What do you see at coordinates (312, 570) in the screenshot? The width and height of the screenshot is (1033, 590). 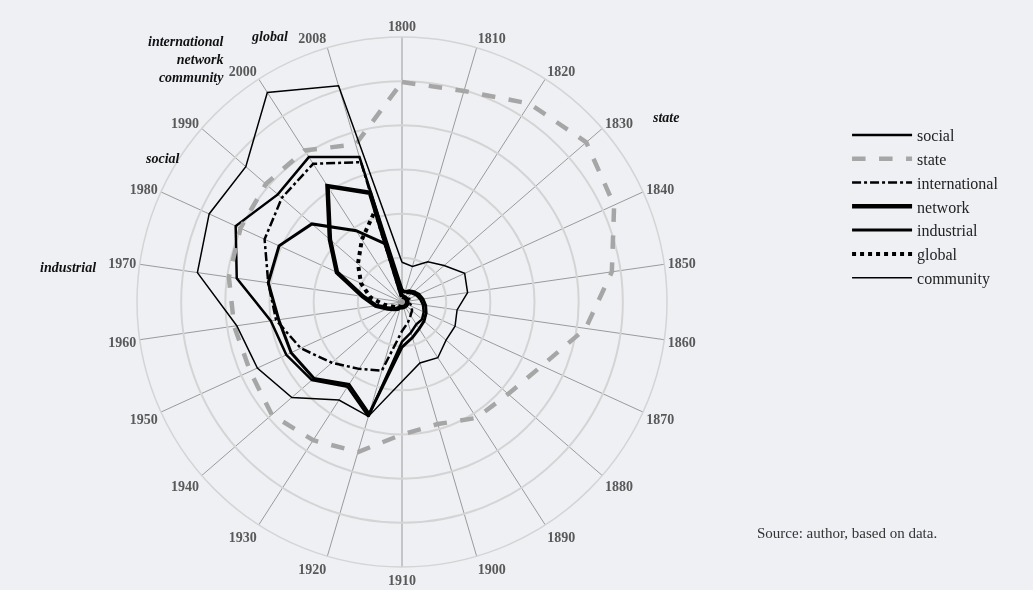 I see `spoke-label: 1920` at bounding box center [312, 570].